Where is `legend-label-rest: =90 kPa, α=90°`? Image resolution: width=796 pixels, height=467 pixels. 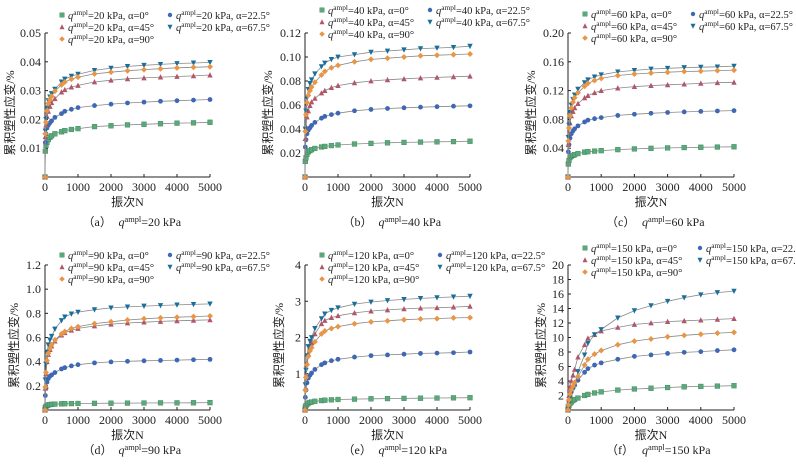 legend-label-rest: =90 kPa, α=90° is located at coordinates (121, 280).